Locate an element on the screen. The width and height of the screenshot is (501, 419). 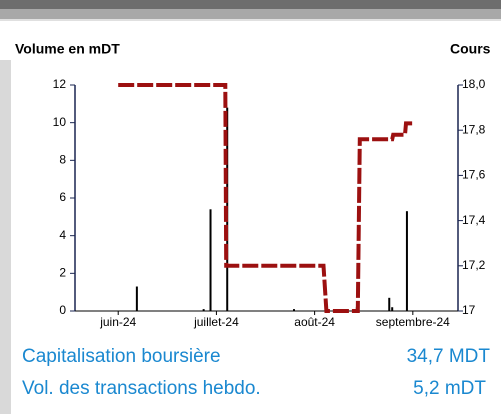
y-tick-label: 8 is located at coordinates (62, 160).